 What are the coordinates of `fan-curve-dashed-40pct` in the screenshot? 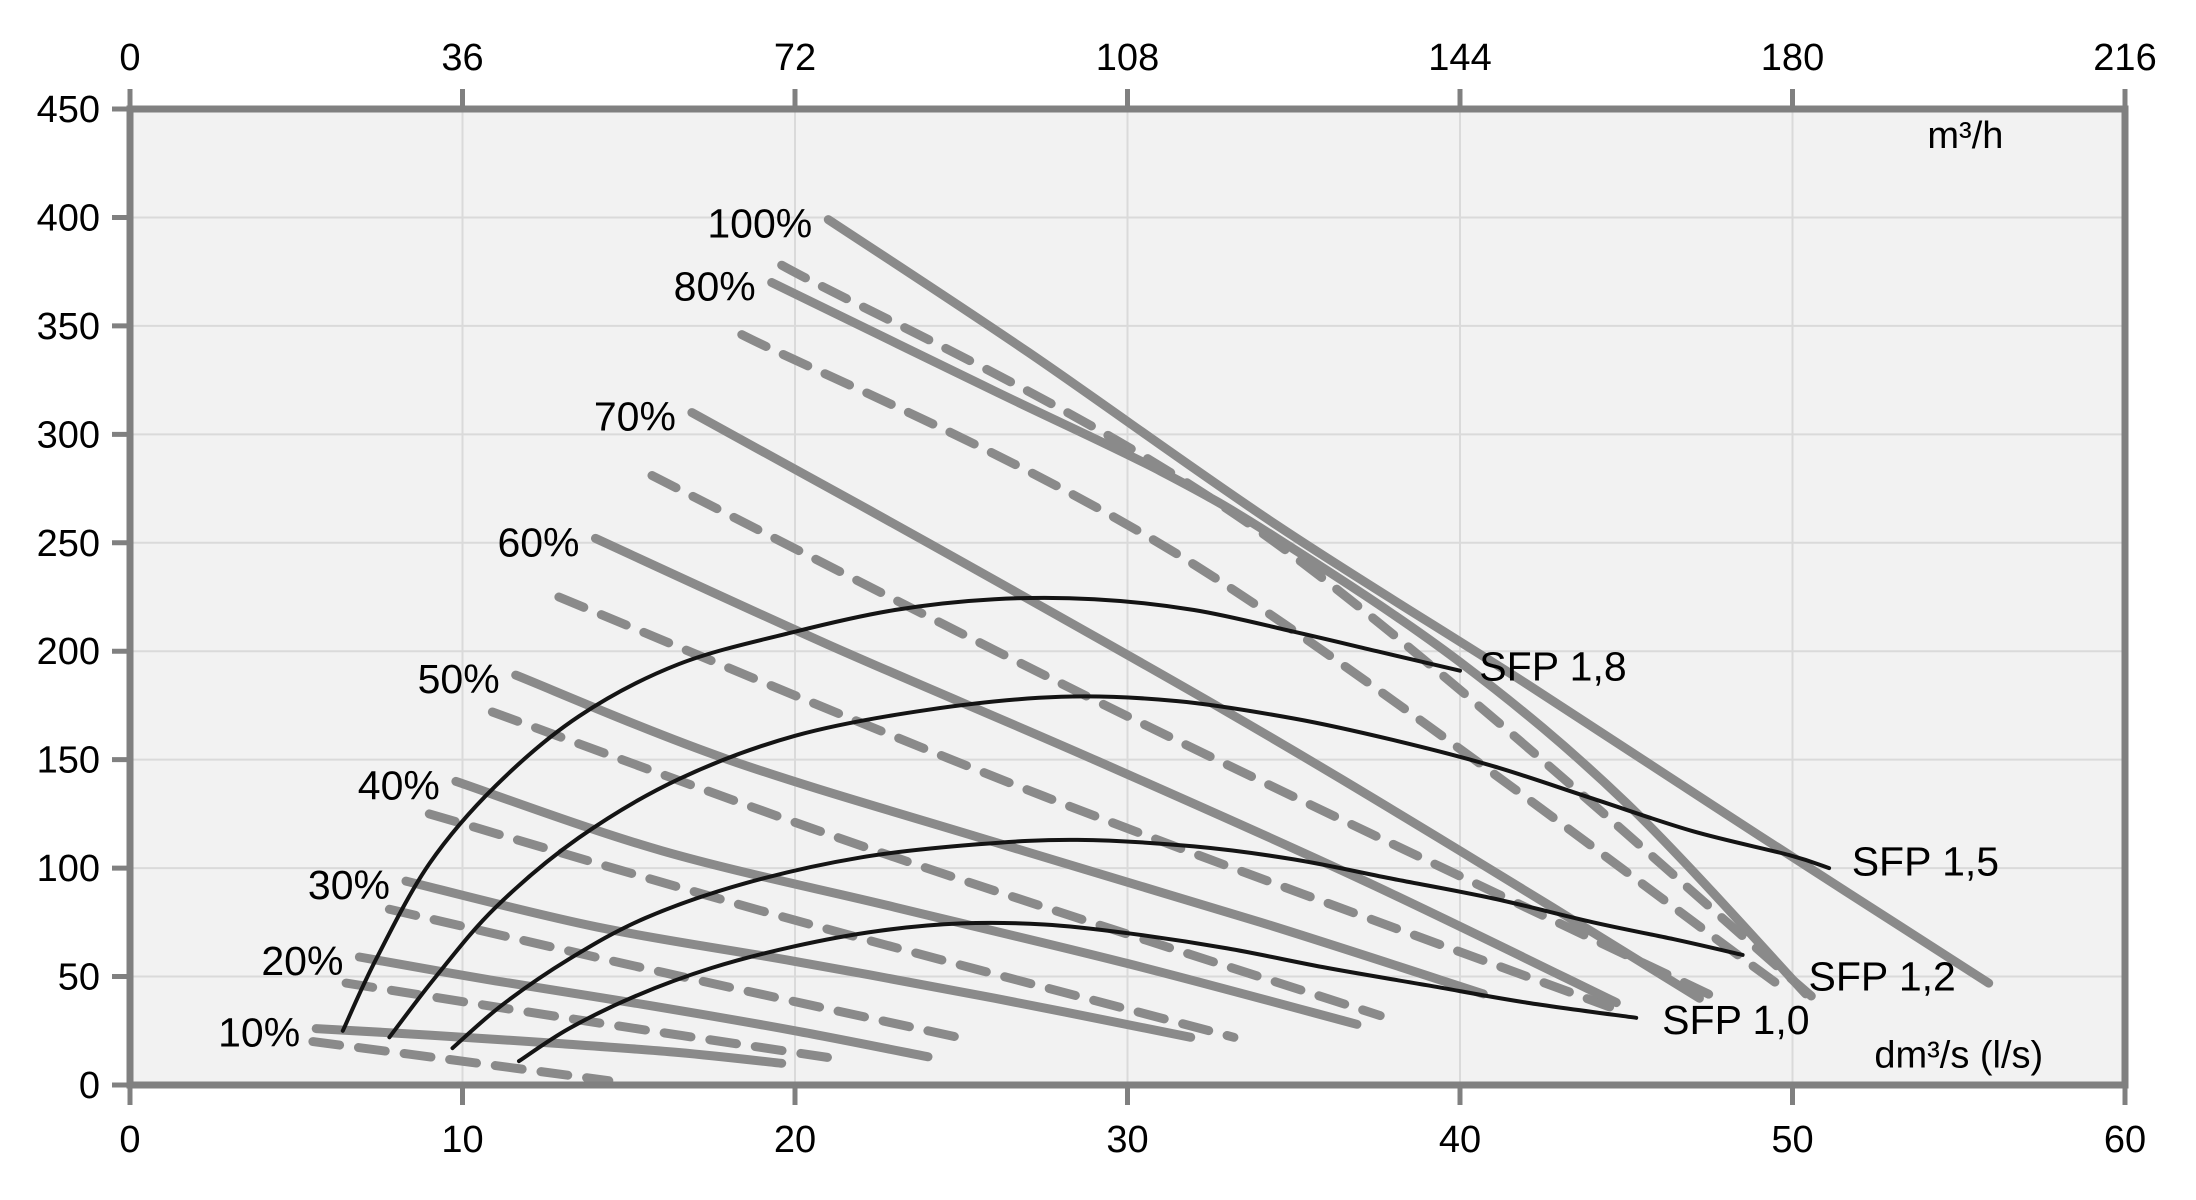 It's located at (831, 925).